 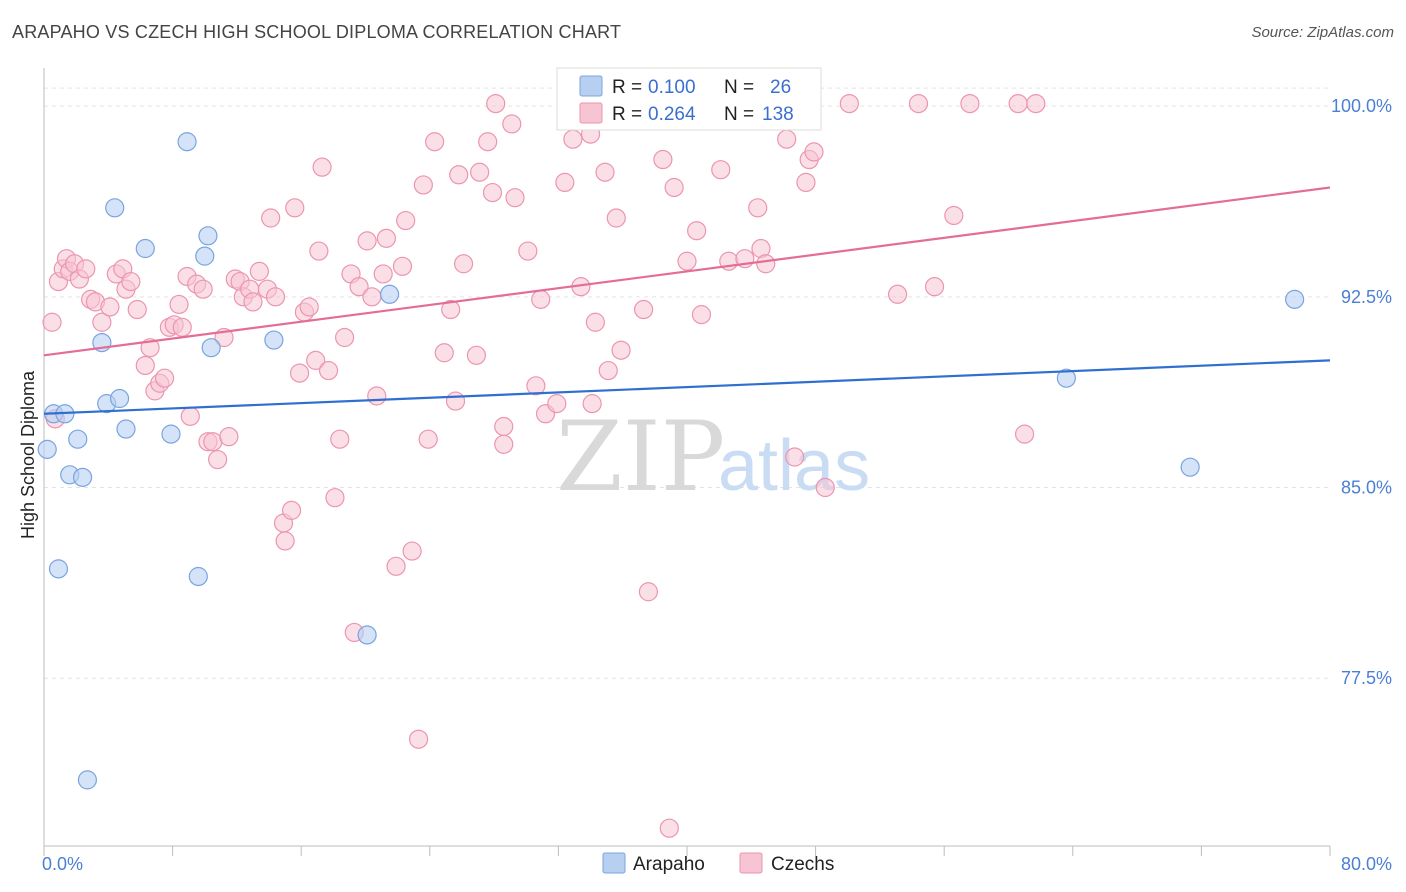 I want to click on x-tick-label: 80.0%, so click(x=1366, y=864).